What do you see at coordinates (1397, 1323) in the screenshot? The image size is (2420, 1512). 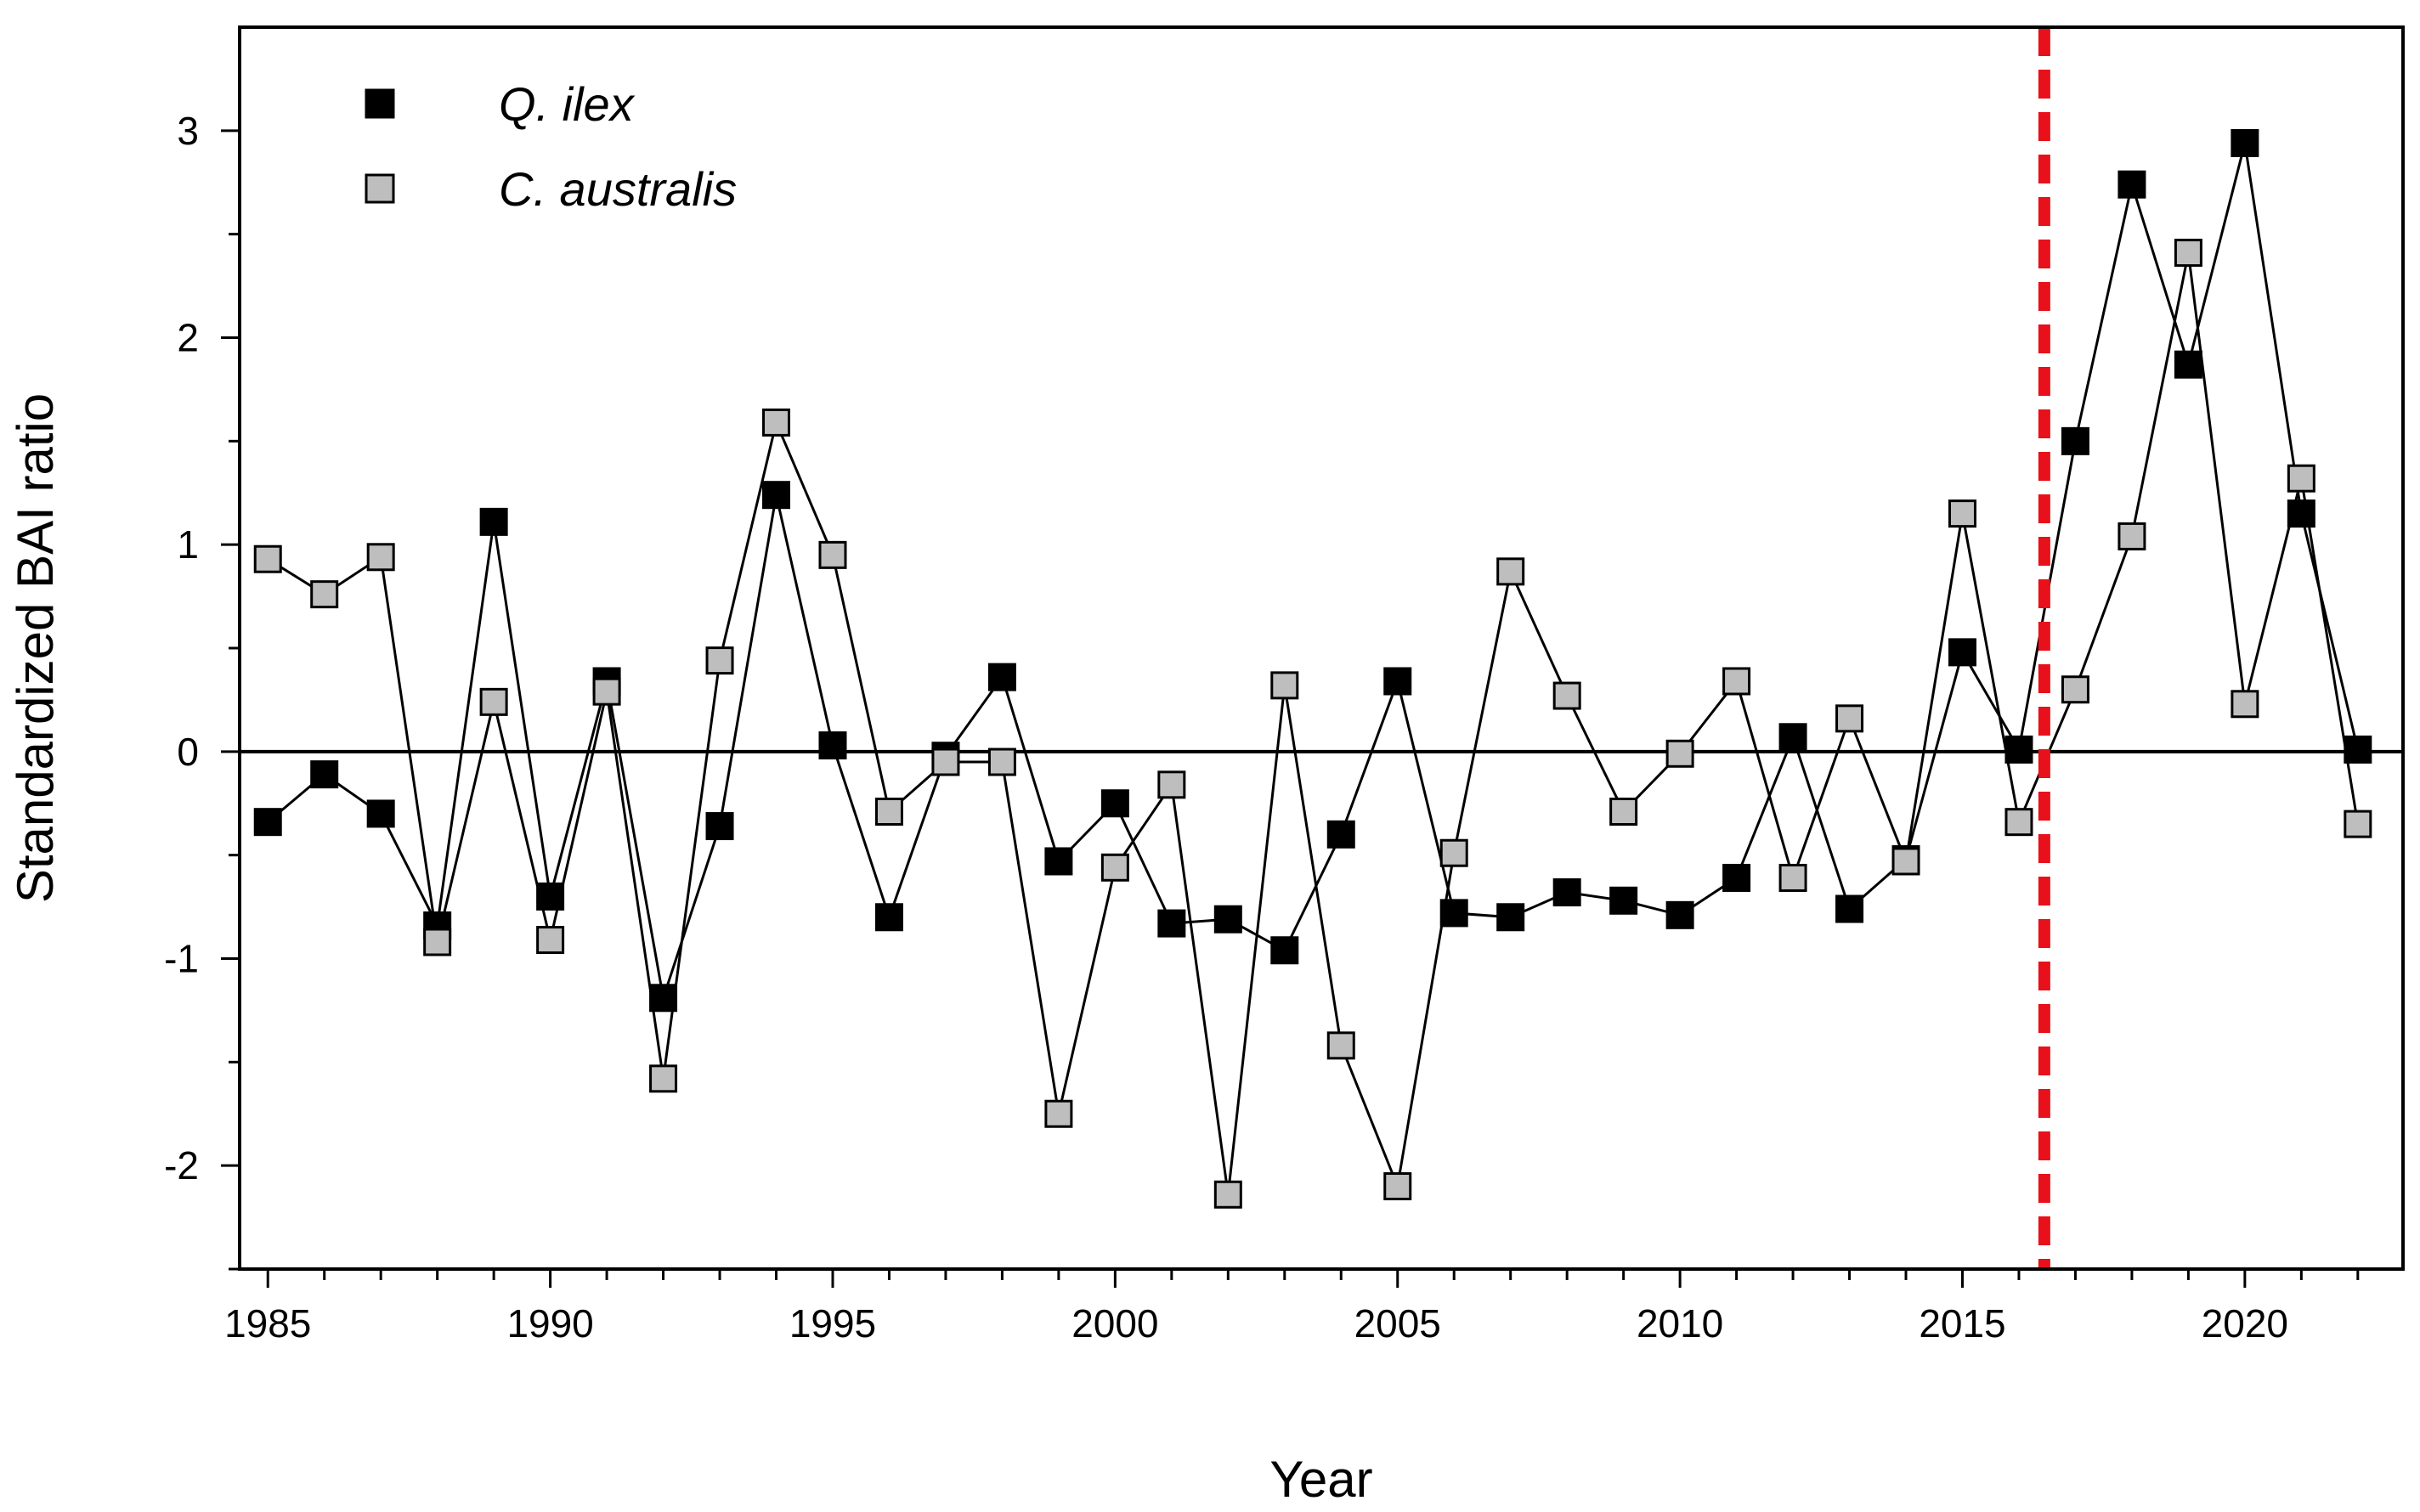 I see `x-tick-label: 2005` at bounding box center [1397, 1323].